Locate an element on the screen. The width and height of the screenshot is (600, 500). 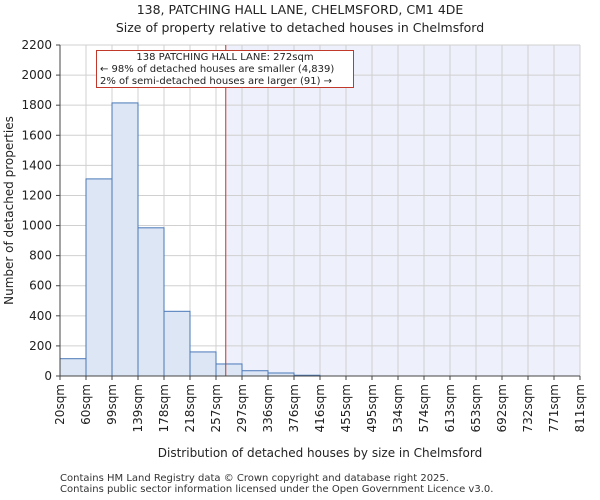
x-tick-label: 732sqm is located at coordinates (528, 408).